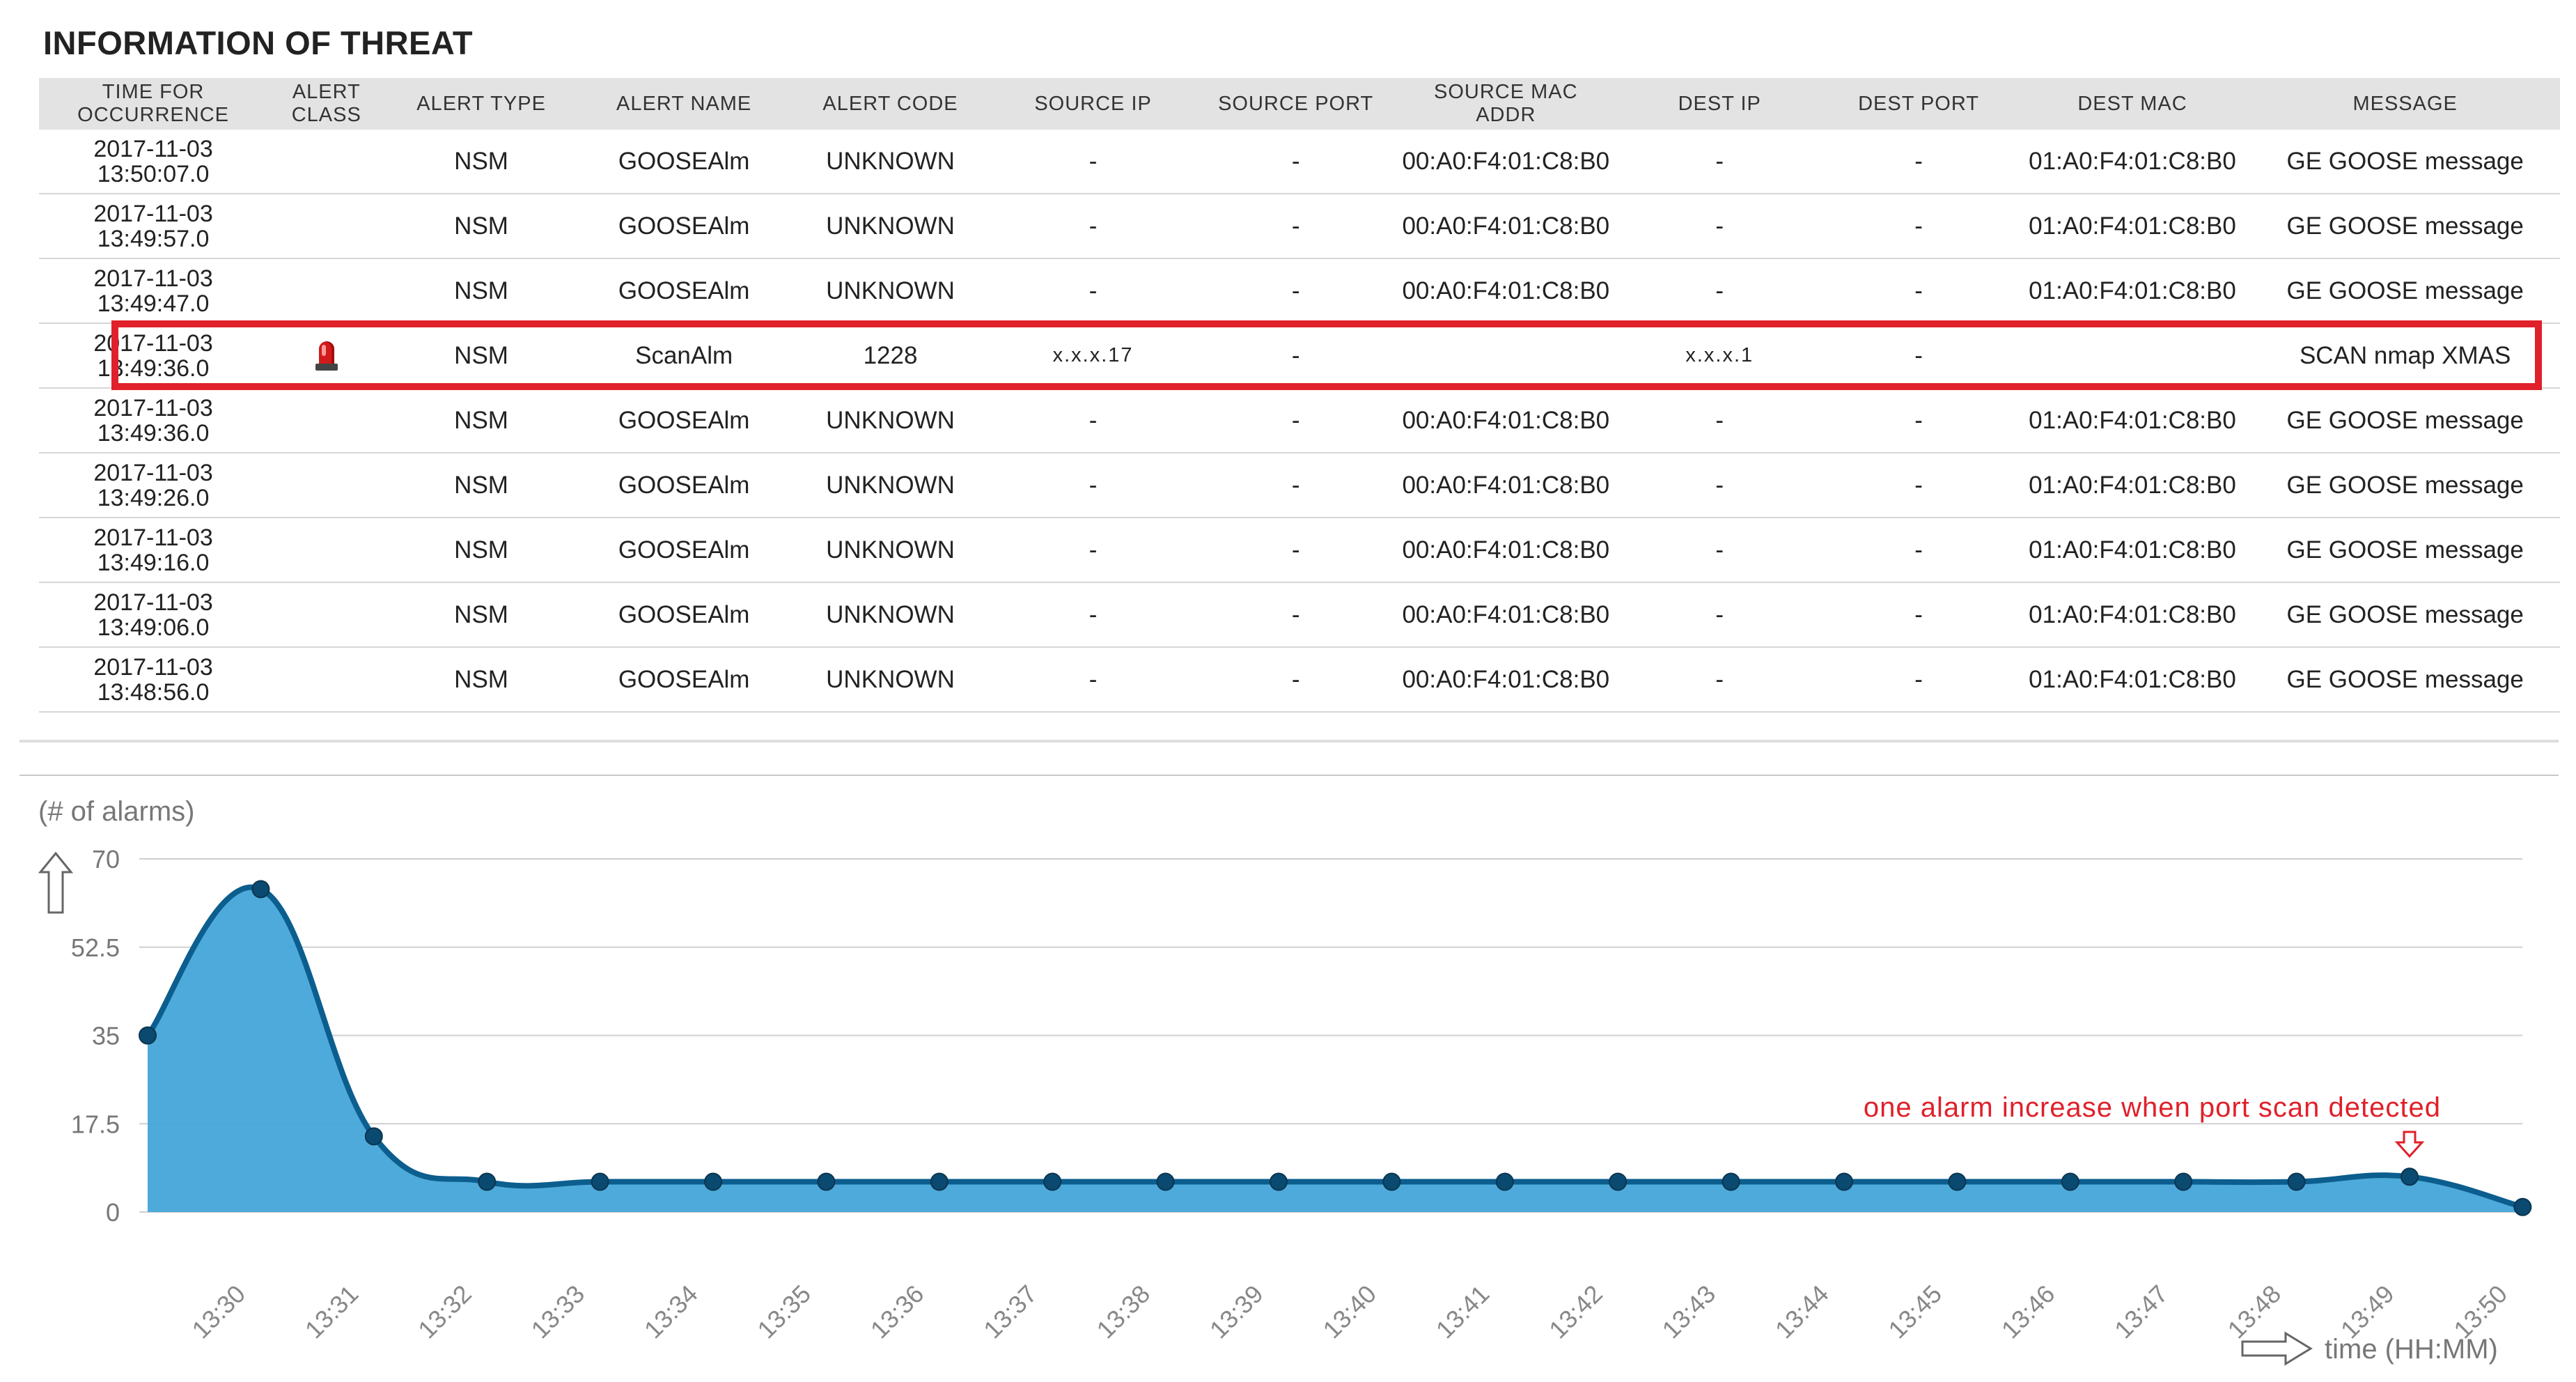 This screenshot has height=1382, width=2576. Describe the element at coordinates (2132, 104) in the screenshot. I see `column-header-dest-mac: DEST MAC` at that location.